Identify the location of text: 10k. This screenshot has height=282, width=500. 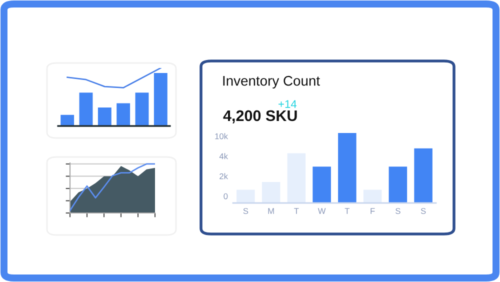
(221, 136).